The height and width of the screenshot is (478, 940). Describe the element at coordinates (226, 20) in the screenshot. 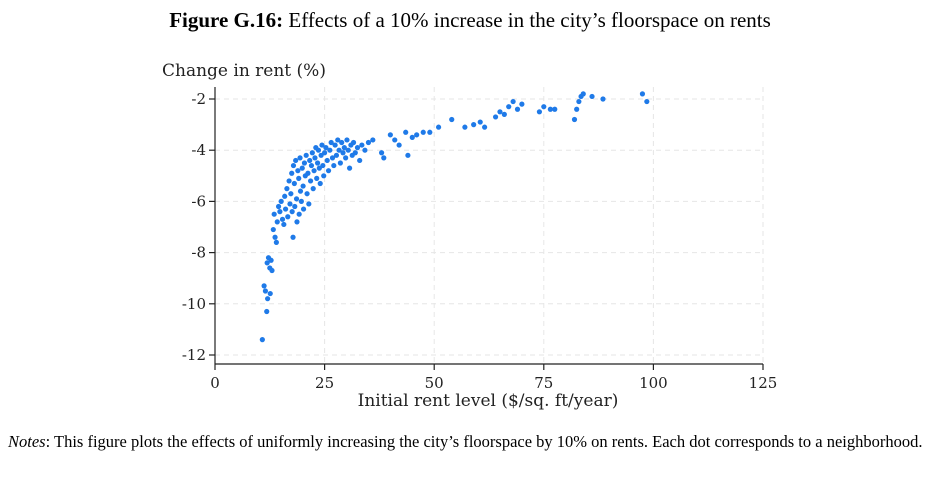

I see `figure-label: Figure G.16:` at that location.